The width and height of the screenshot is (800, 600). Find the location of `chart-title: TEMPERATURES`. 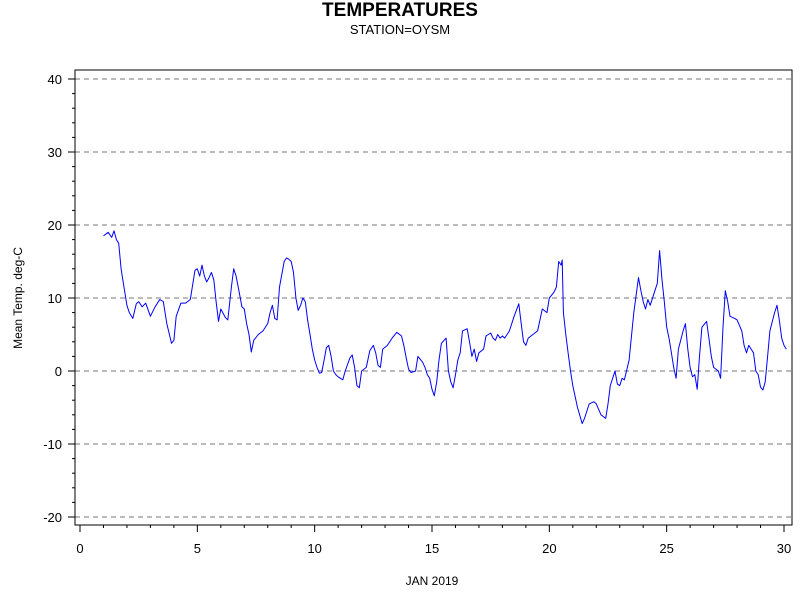

chart-title: TEMPERATURES is located at coordinates (400, 10).